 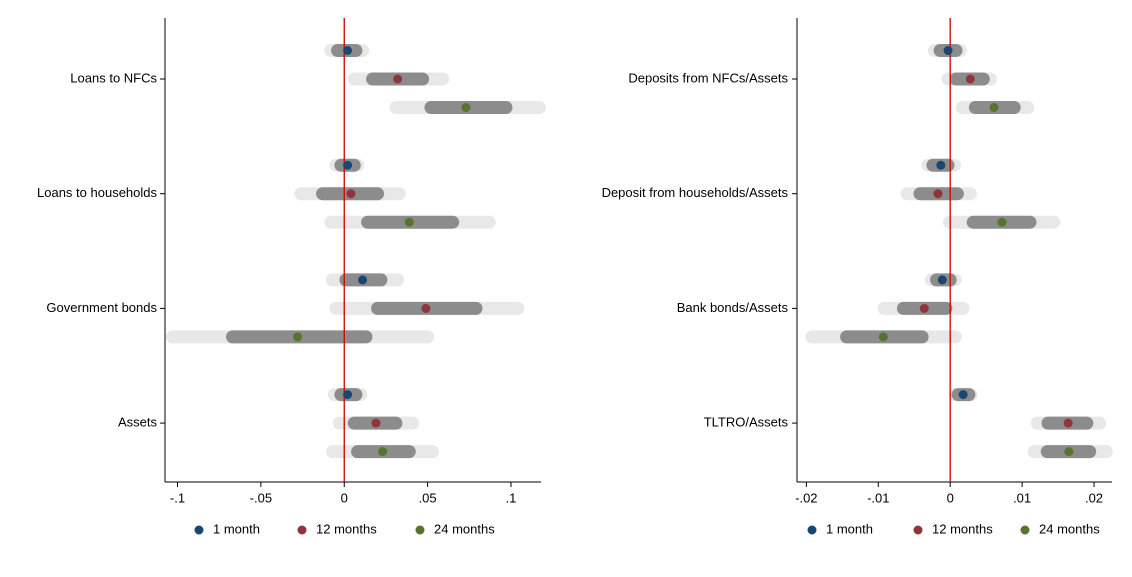 What do you see at coordinates (733, 307) in the screenshot?
I see `y-tick-label: Bank bonds/Assets` at bounding box center [733, 307].